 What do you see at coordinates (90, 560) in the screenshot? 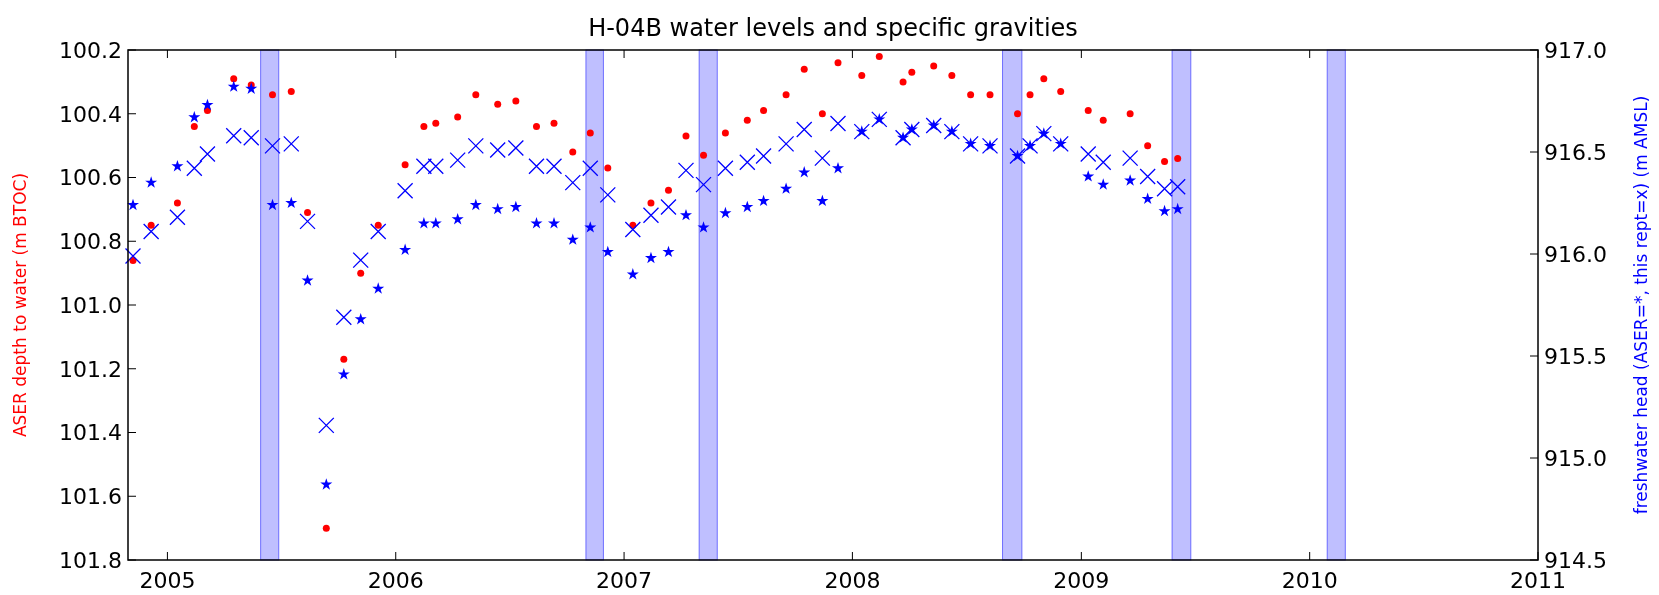
I see `y-tick-label: 101.8` at bounding box center [90, 560].